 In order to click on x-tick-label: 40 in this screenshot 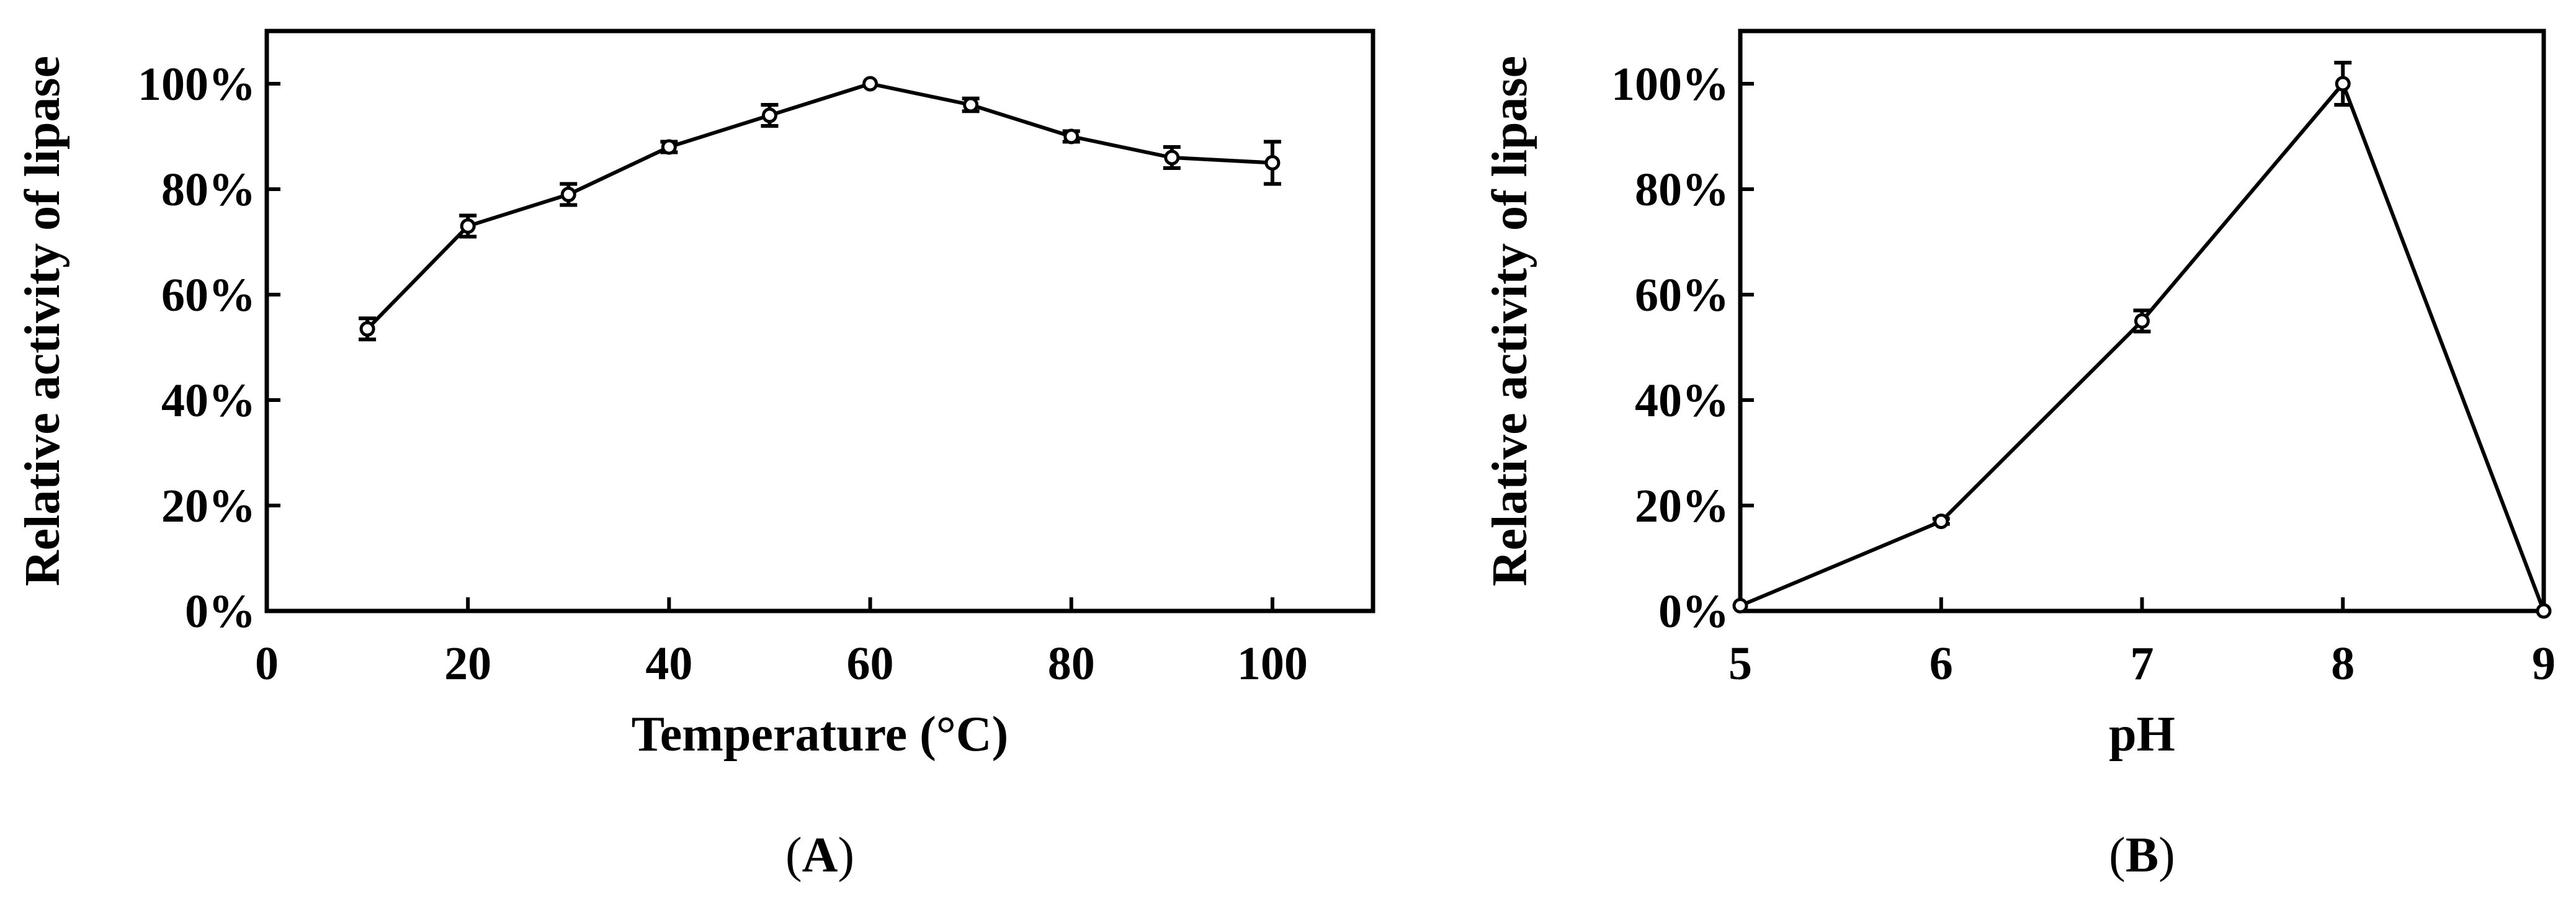, I will do `click(668, 664)`.